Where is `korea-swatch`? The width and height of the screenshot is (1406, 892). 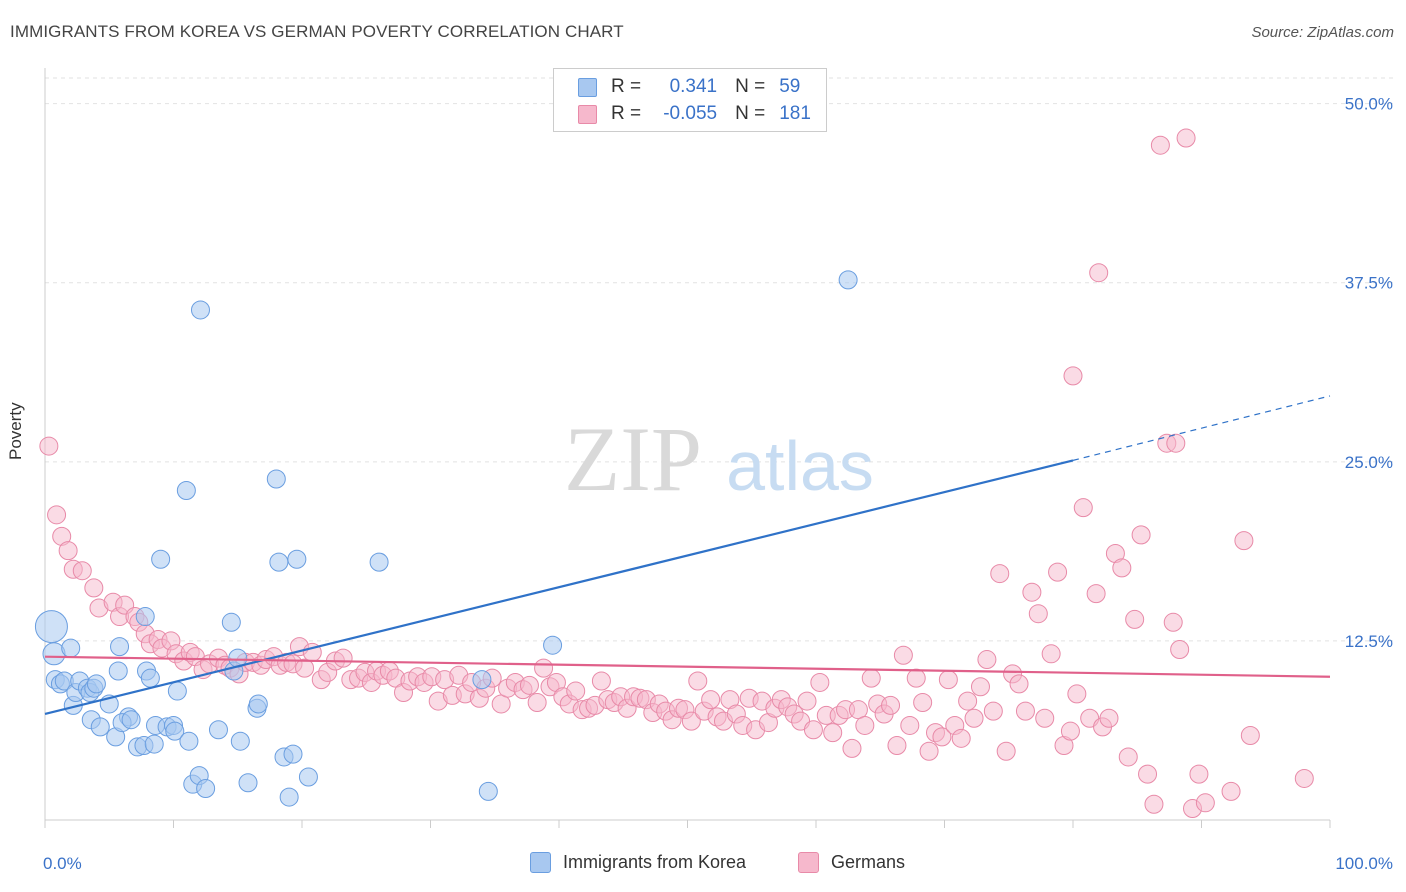 korea-swatch is located at coordinates (587, 87).